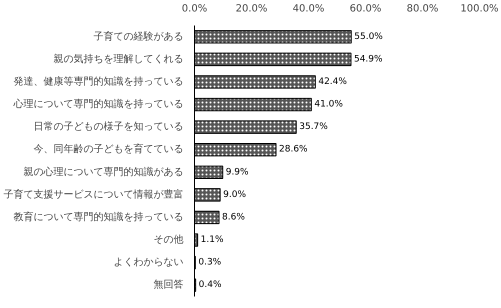 The image size is (501, 308). Describe the element at coordinates (422, 9) in the screenshot. I see `x-tick-label: 80.0%` at that location.